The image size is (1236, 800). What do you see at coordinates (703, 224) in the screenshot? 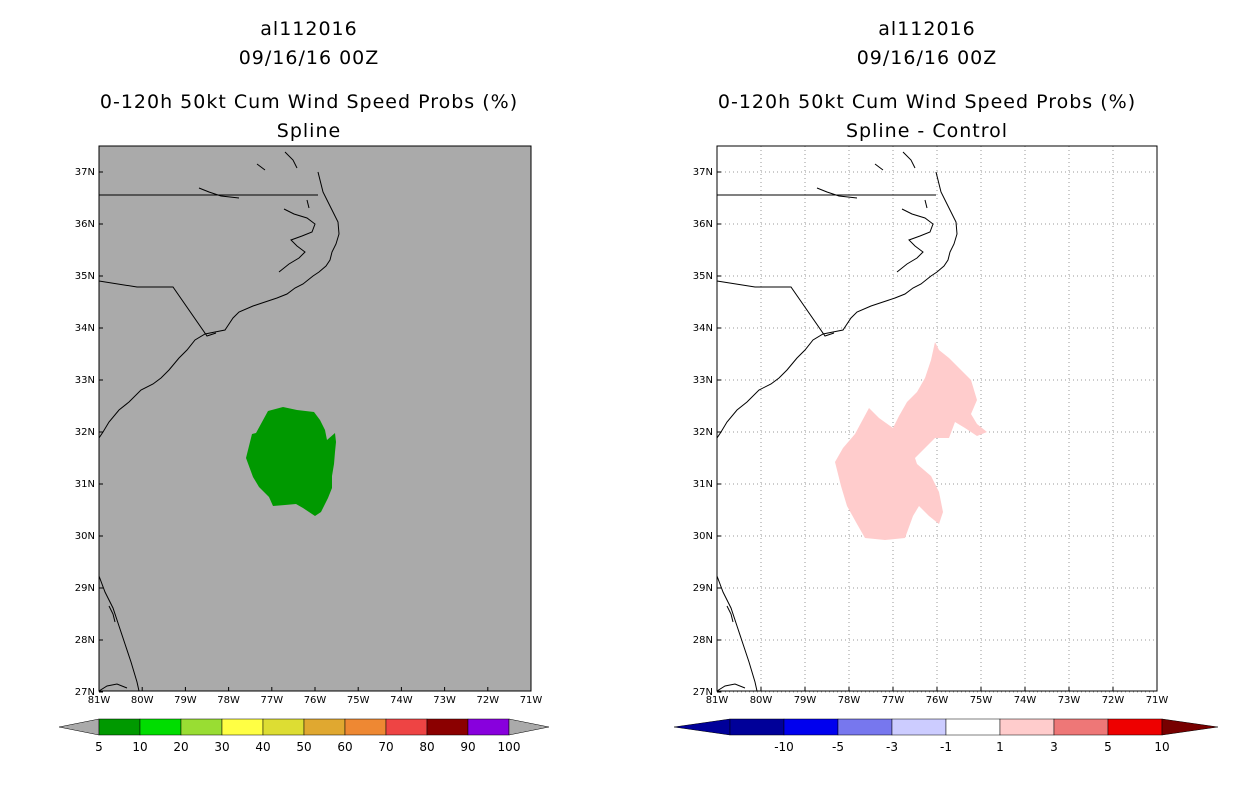
I see `right-lat-label: 36N` at bounding box center [703, 224].